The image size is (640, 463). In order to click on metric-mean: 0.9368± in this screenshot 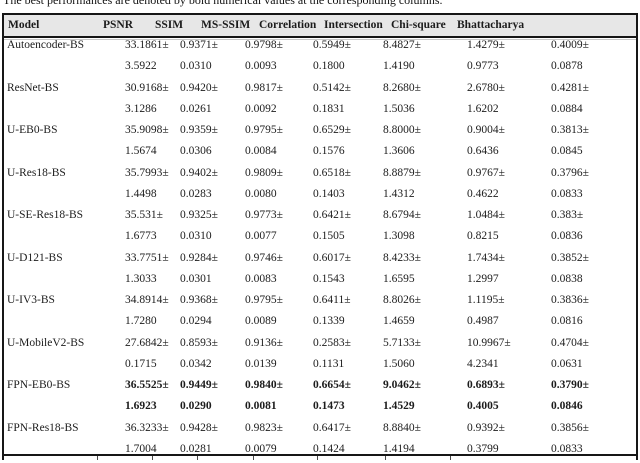, I will do `click(199, 300)`.